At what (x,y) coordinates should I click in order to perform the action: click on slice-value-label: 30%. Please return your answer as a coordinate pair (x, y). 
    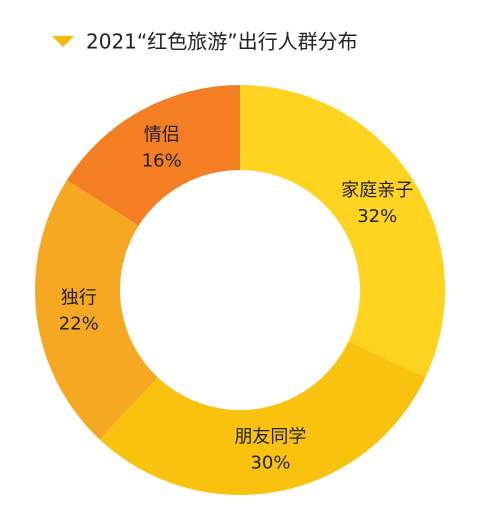
    Looking at the image, I should click on (270, 463).